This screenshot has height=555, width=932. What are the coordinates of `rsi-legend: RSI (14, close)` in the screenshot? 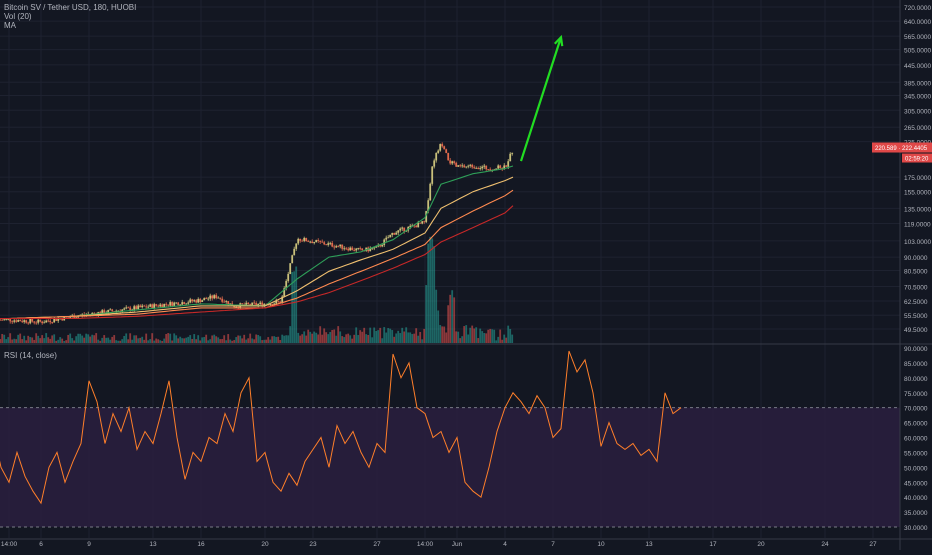 It's located at (30, 355).